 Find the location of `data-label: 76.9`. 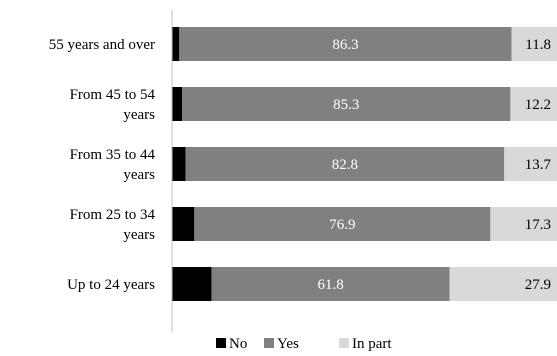

data-label: 76.9 is located at coordinates (342, 225).